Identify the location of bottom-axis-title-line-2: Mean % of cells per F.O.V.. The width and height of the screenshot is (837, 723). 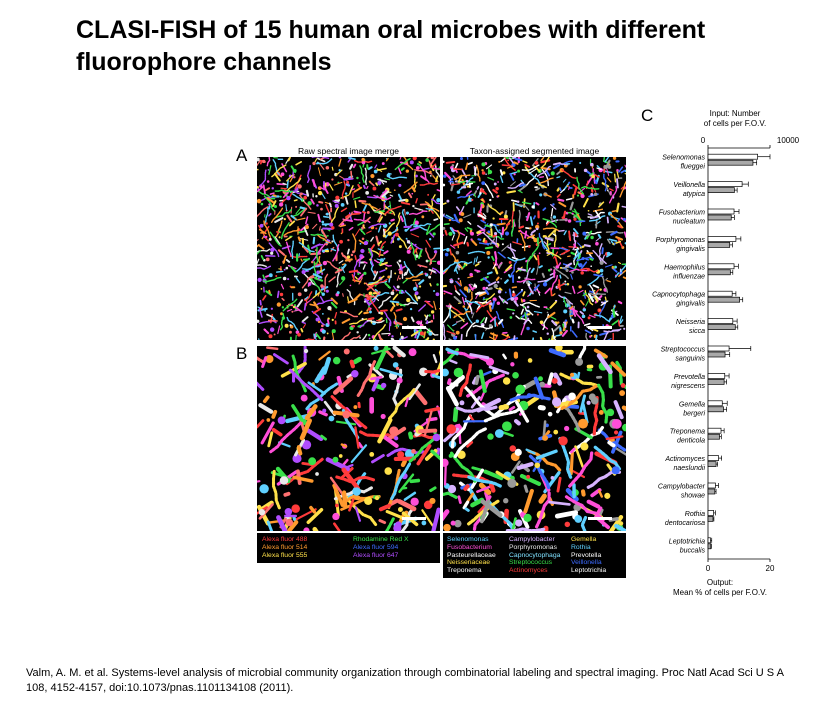
(720, 592).